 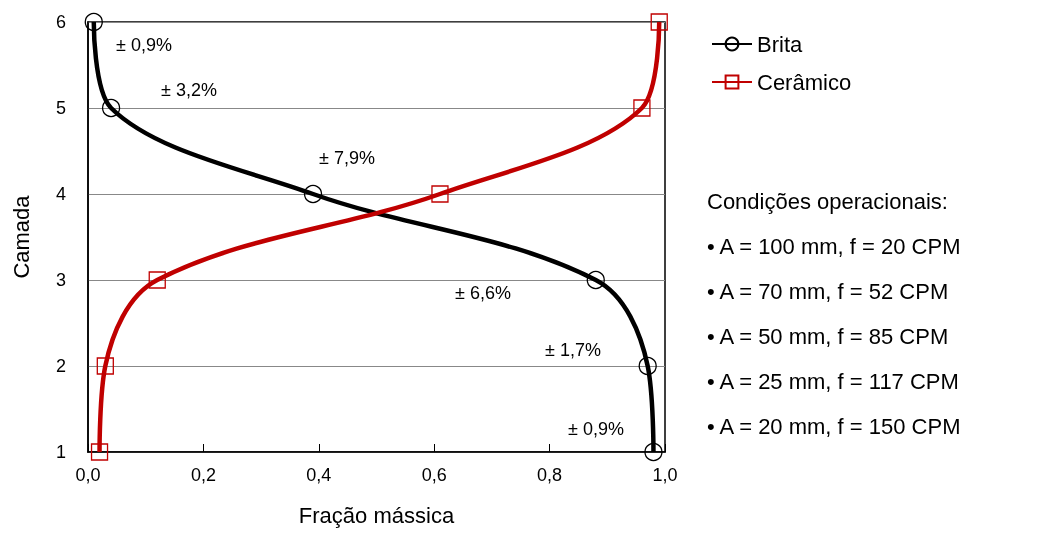 What do you see at coordinates (550, 475) in the screenshot?
I see `x-tick-label: 0,8` at bounding box center [550, 475].